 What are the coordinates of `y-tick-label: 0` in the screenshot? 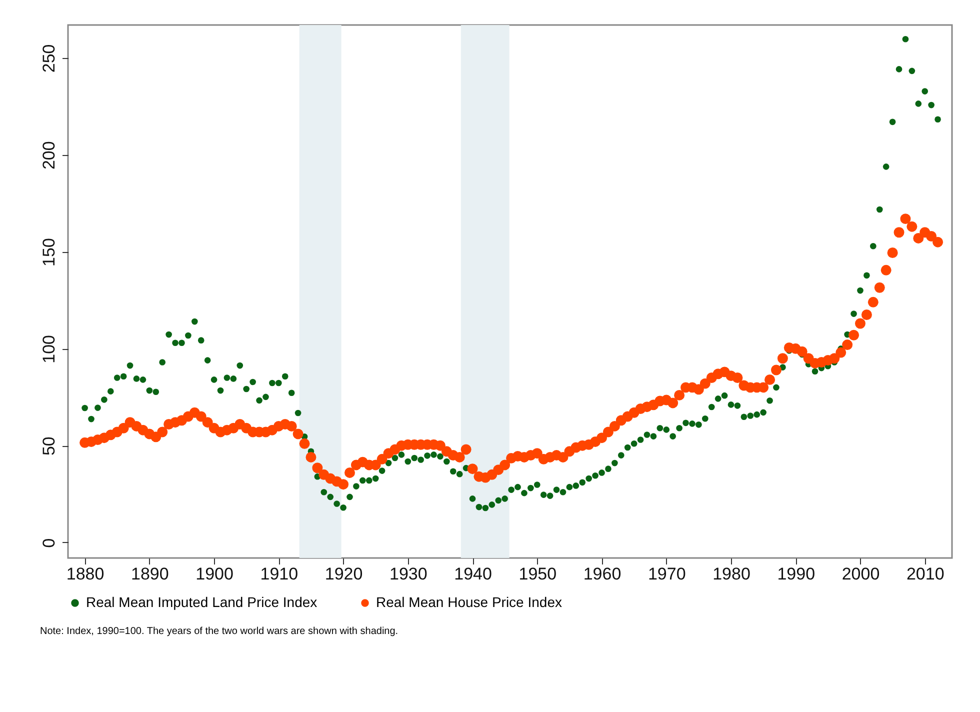 It's located at (49, 543).